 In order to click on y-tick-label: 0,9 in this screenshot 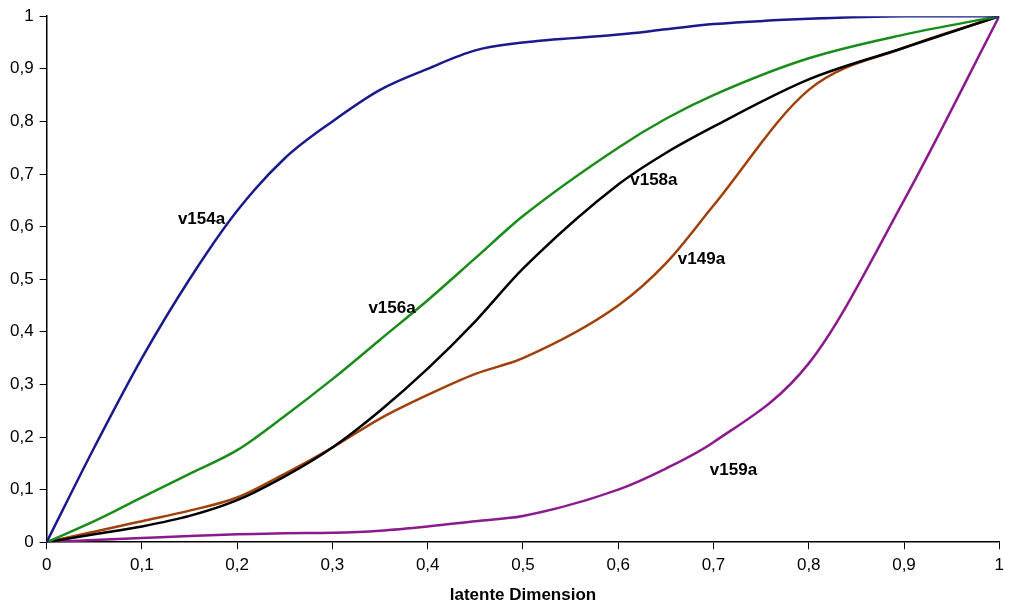, I will do `click(21, 68)`.